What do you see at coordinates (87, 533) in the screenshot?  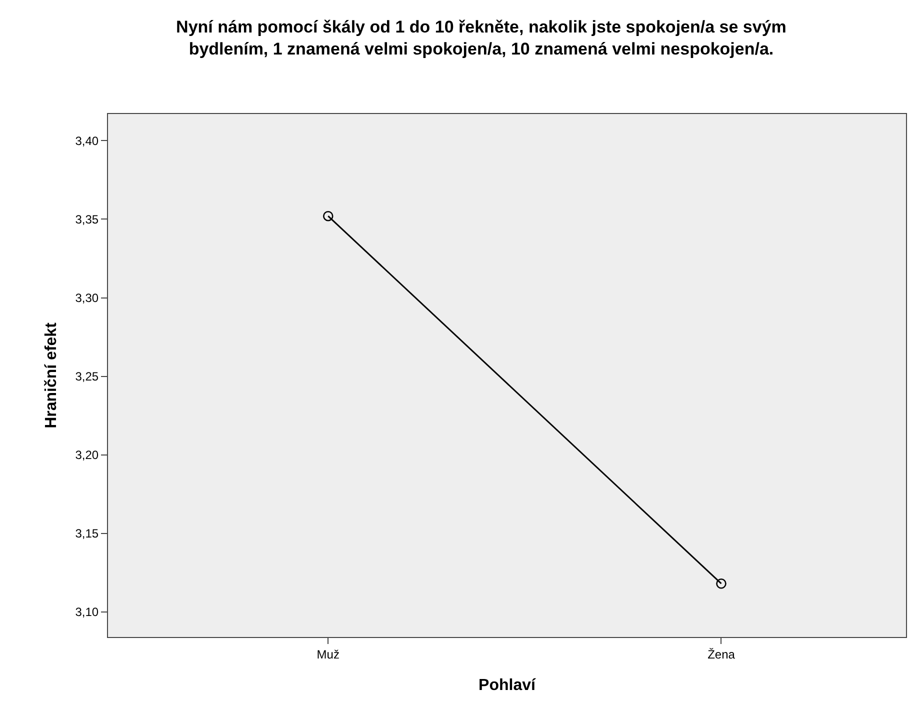 I see `y-tick-label: 3,15` at bounding box center [87, 533].